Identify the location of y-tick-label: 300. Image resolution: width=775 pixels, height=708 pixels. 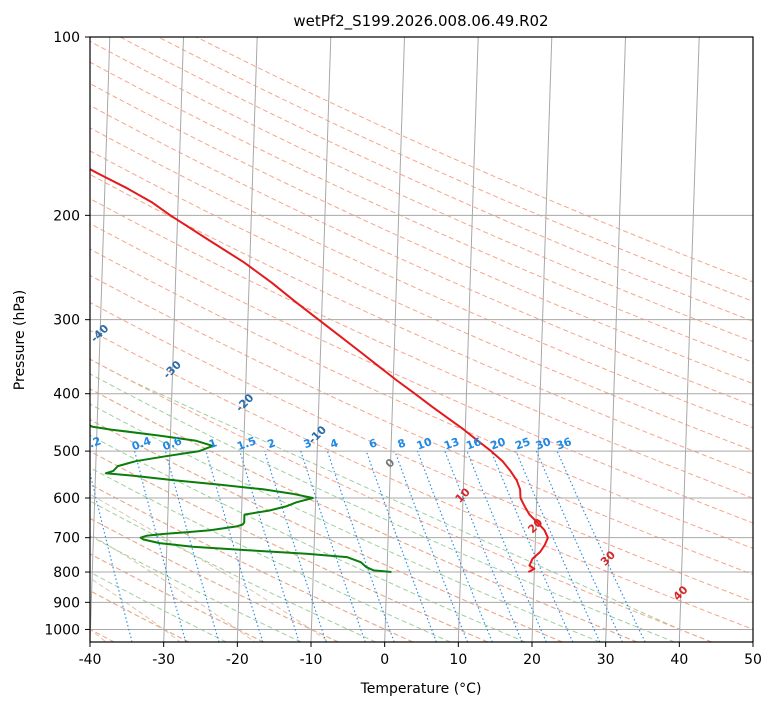
(66, 321).